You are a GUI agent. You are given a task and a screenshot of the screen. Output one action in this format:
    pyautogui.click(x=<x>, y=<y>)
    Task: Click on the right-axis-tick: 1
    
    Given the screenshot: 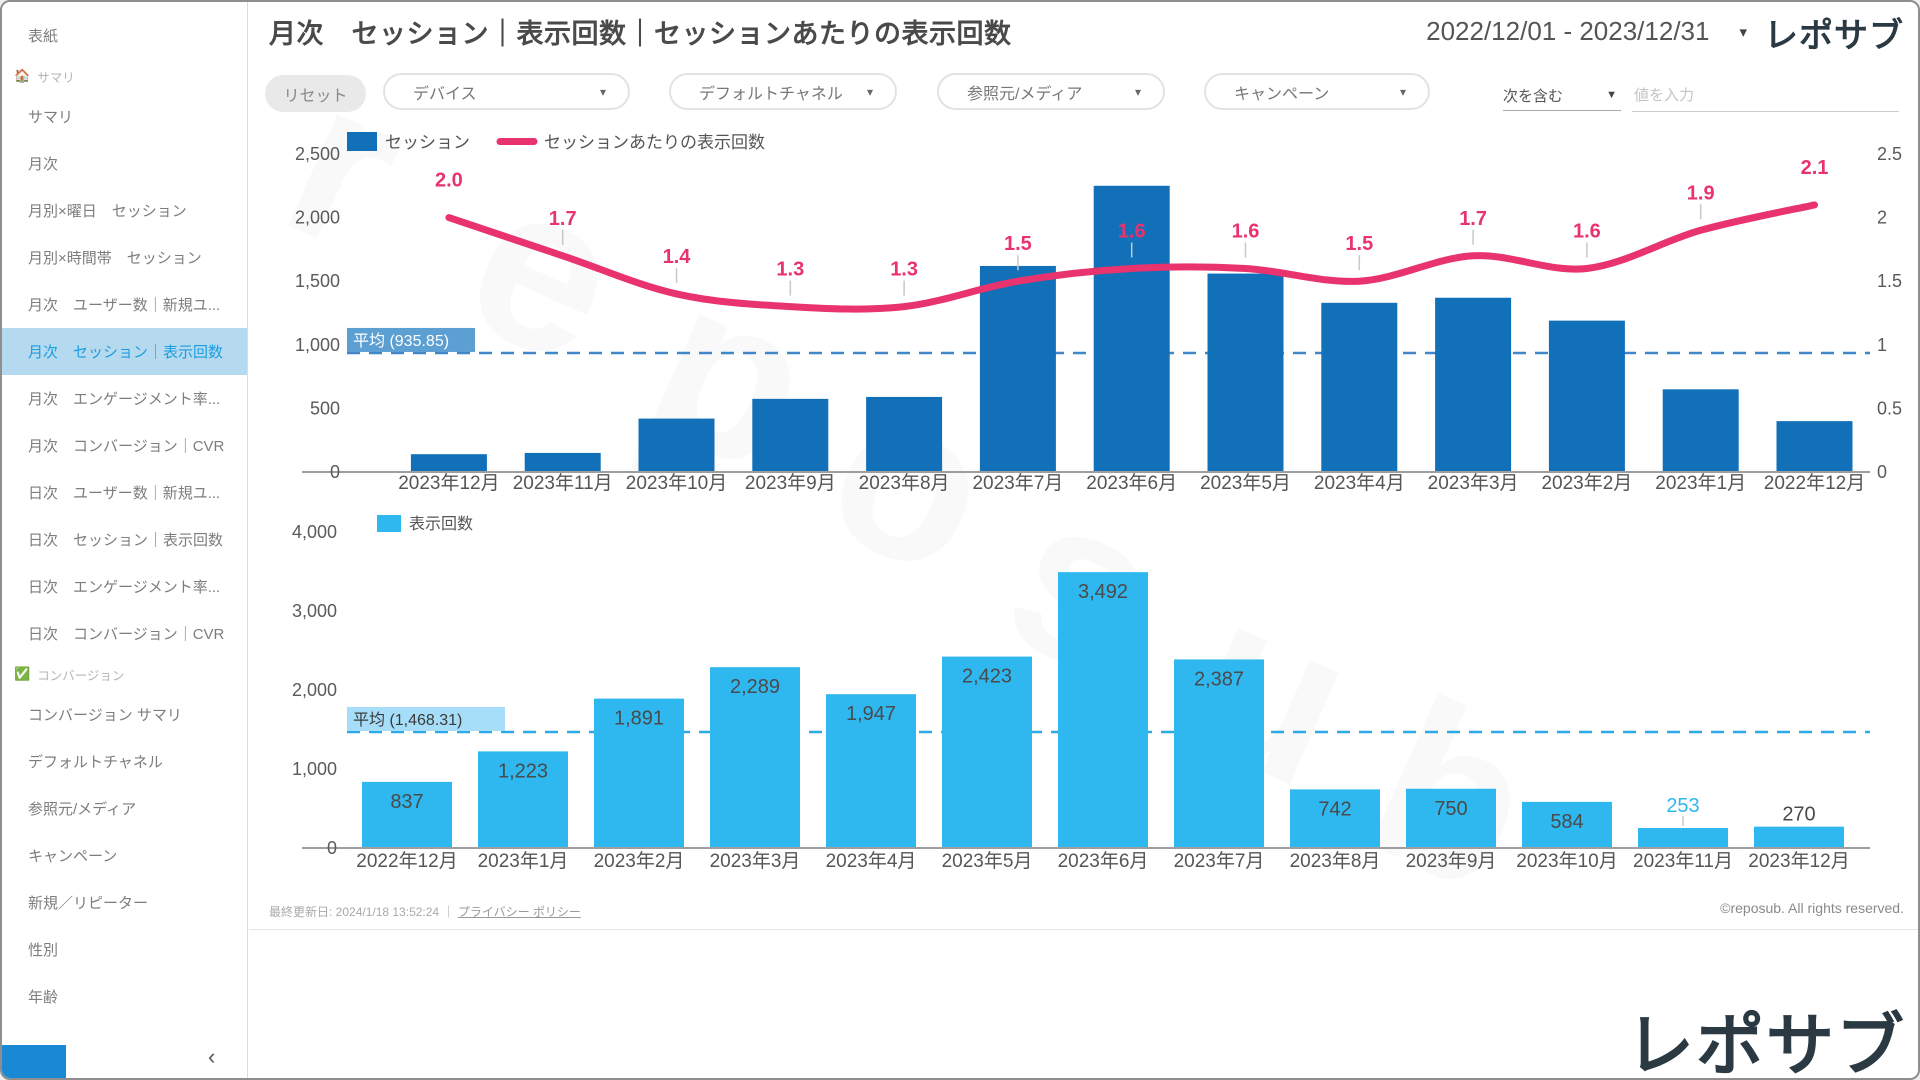 What is the action you would take?
    pyautogui.click(x=1882, y=345)
    